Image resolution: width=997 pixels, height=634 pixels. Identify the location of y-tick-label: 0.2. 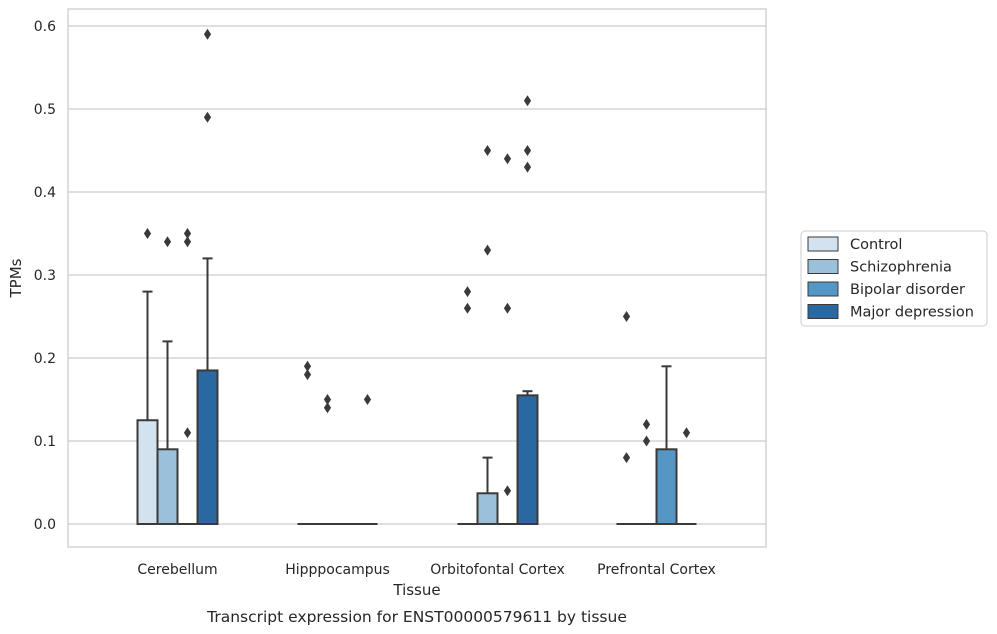
(45, 359).